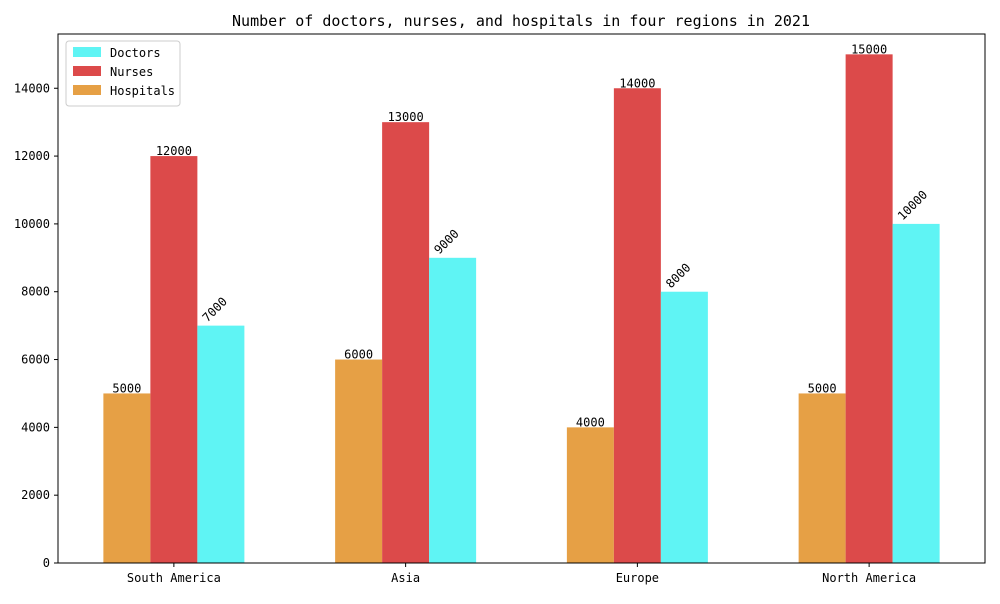  What do you see at coordinates (822, 388) in the screenshot?
I see `data-label-hospitals-north-america: 5000` at bounding box center [822, 388].